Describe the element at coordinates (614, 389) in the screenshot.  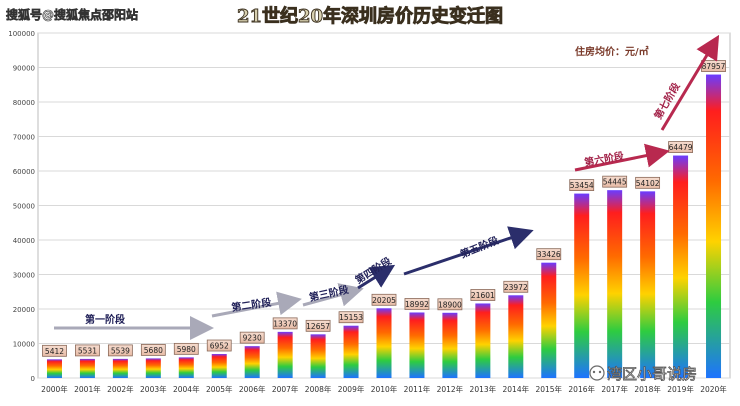
I see `x-tick-label: 2017年` at that location.